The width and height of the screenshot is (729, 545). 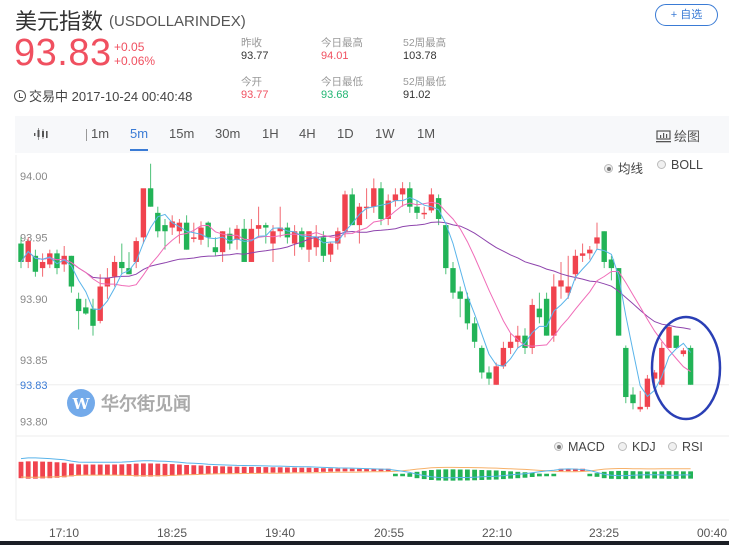 I want to click on period-tab-1m: 1m, so click(x=100, y=133).